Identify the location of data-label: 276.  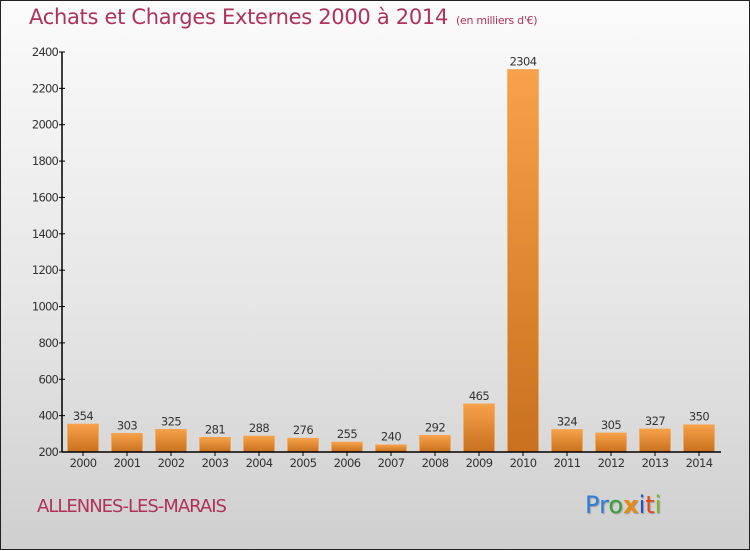
(303, 430).